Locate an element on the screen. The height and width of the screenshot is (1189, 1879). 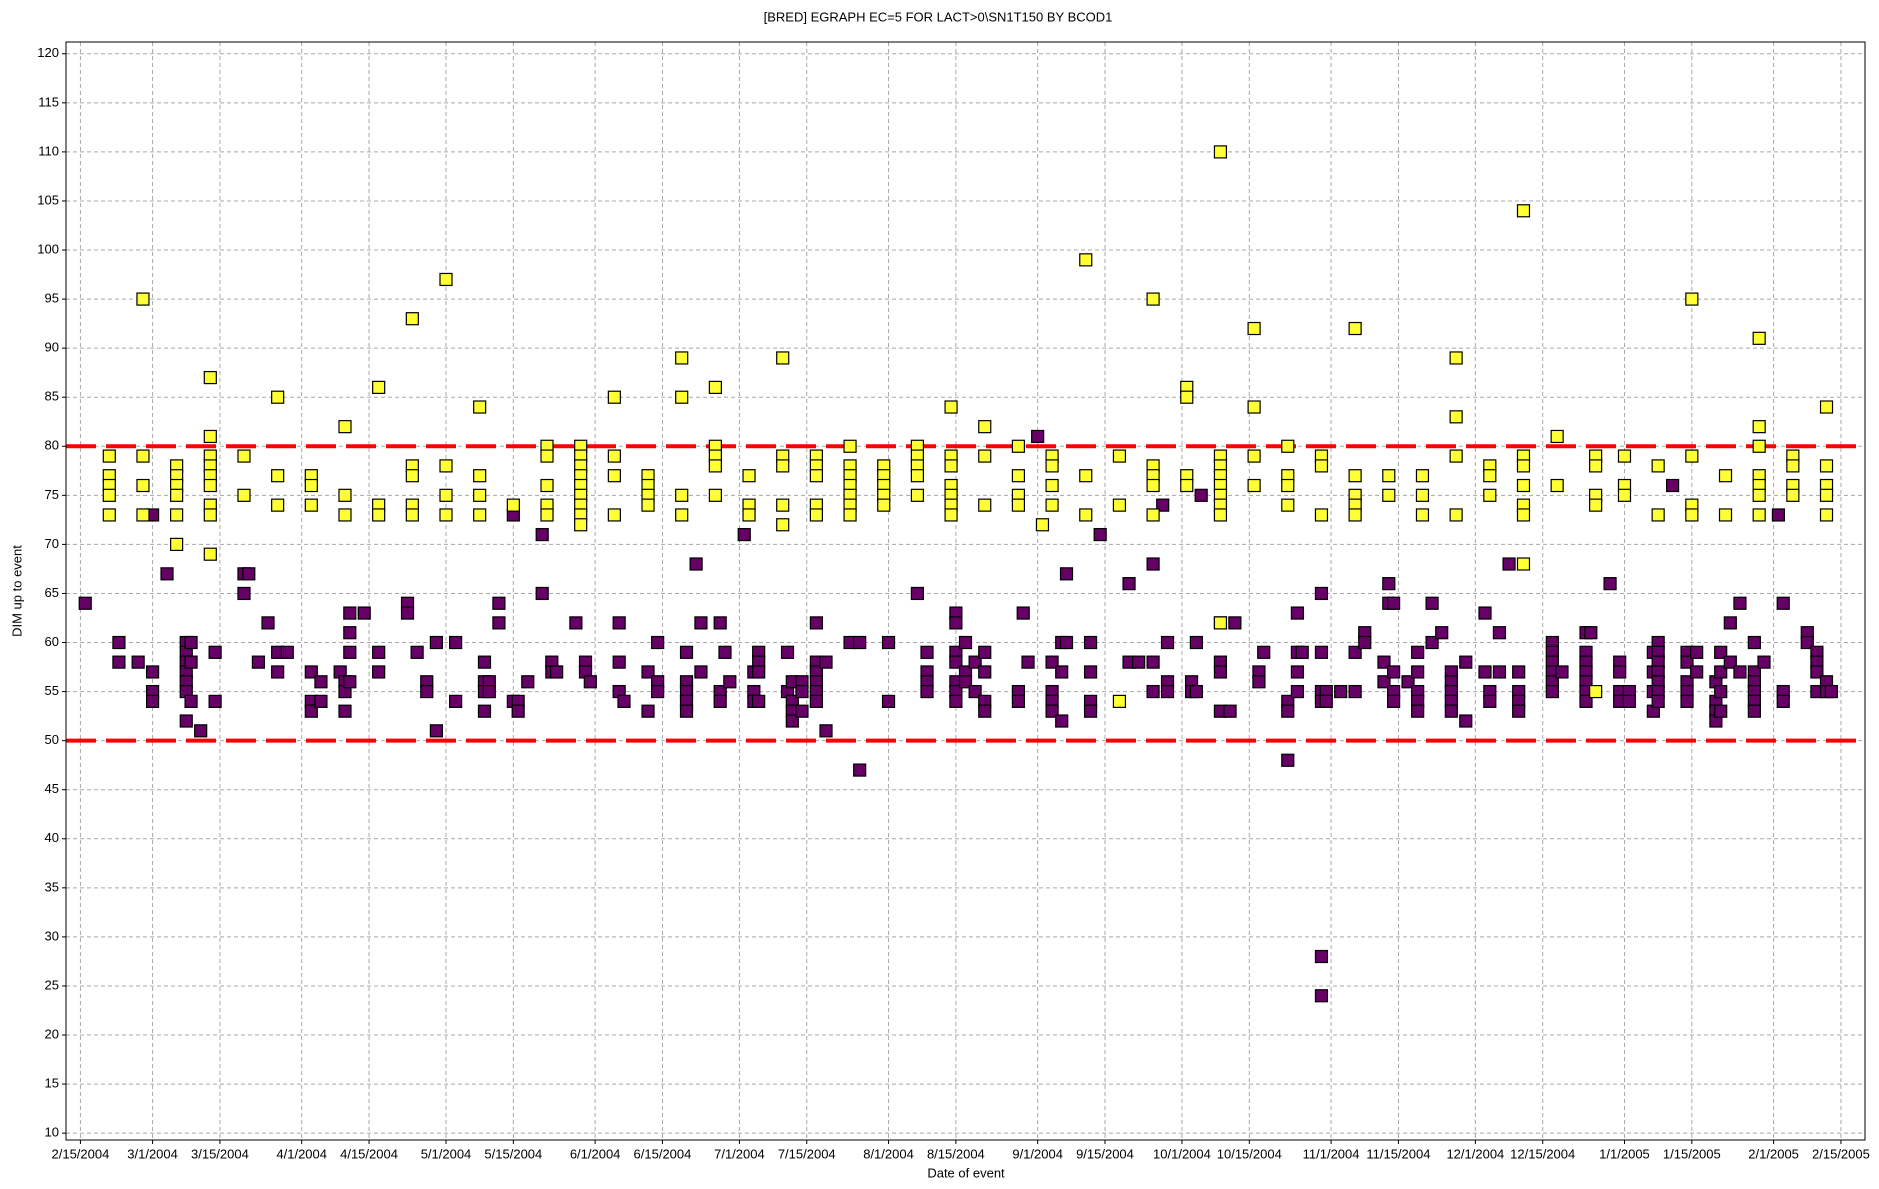
x-tick-label: 3/15/2004 is located at coordinates (220, 1153).